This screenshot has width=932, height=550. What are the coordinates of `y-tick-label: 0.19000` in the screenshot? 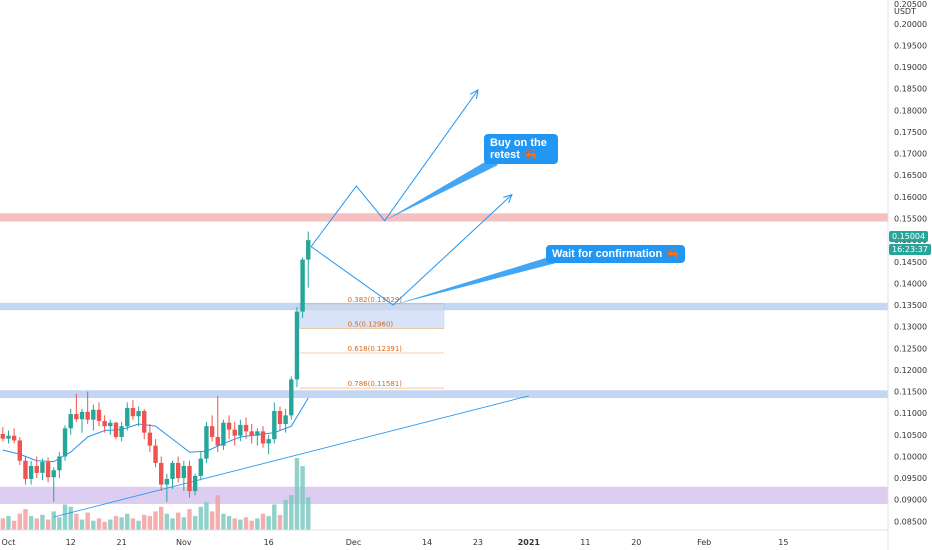 It's located at (910, 67).